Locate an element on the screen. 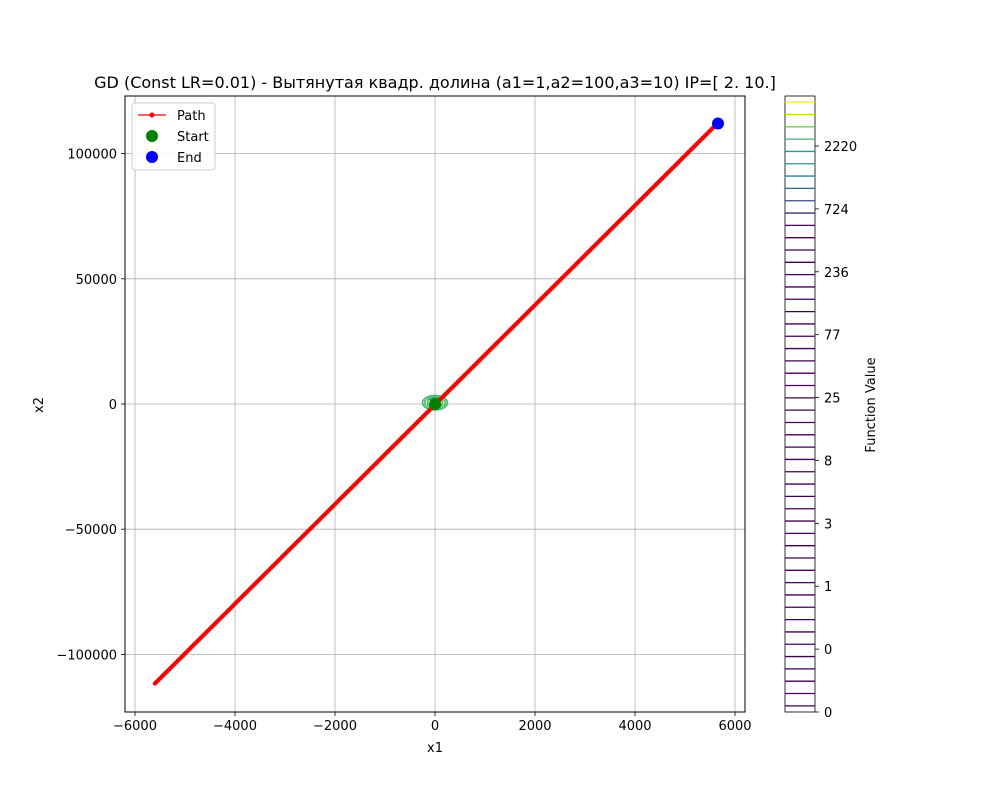 The width and height of the screenshot is (1000, 800). x-tick-label: 2000 is located at coordinates (534, 726).